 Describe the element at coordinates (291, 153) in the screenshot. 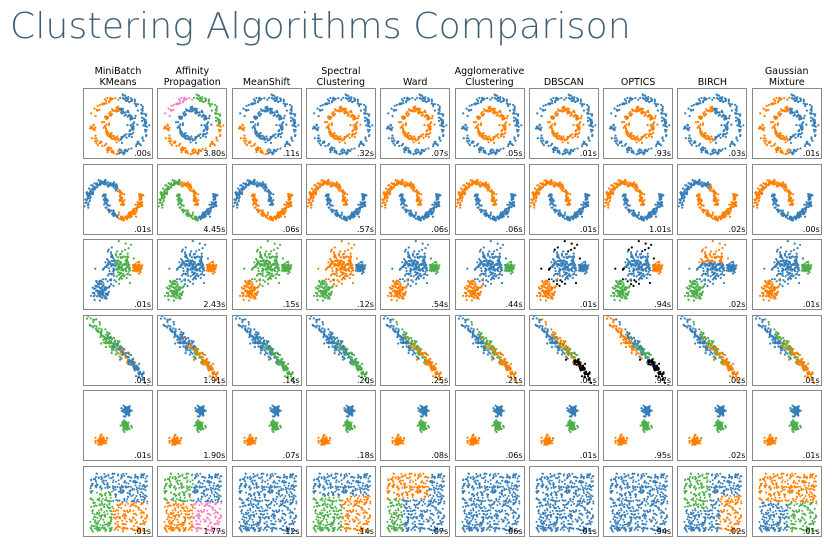

I see `runtime-label: .11s` at that location.